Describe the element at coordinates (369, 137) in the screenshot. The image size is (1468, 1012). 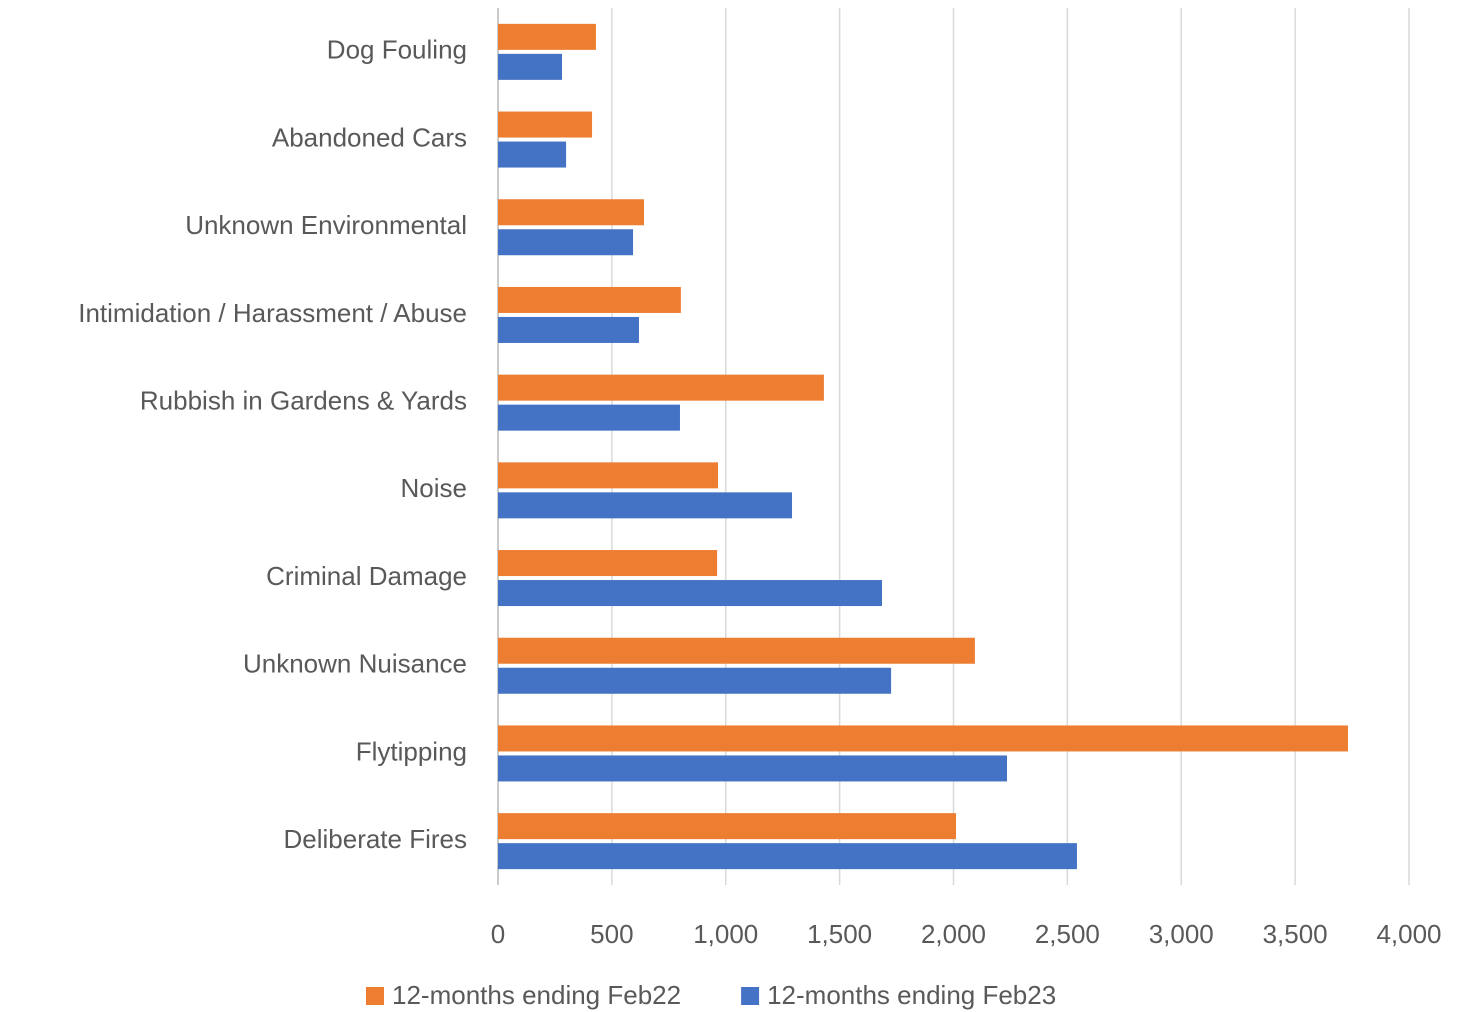
I see `y-tick-label: Abandoned Cars` at that location.